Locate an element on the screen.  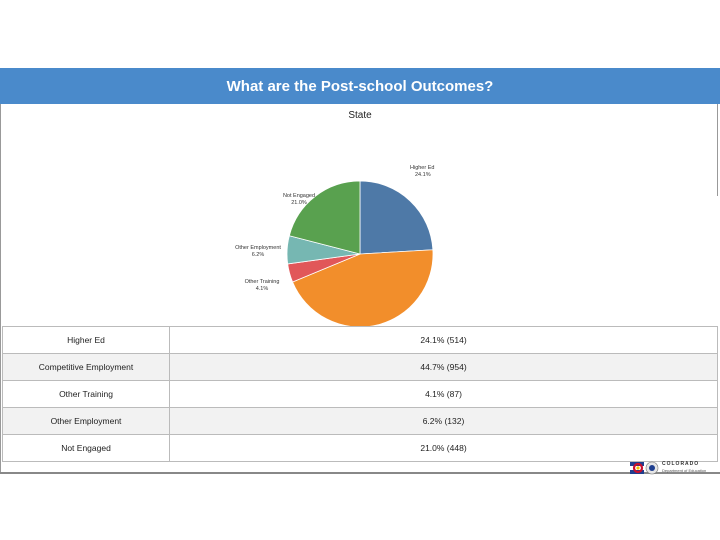
logo-text-main: COLORADO is located at coordinates (681, 464).